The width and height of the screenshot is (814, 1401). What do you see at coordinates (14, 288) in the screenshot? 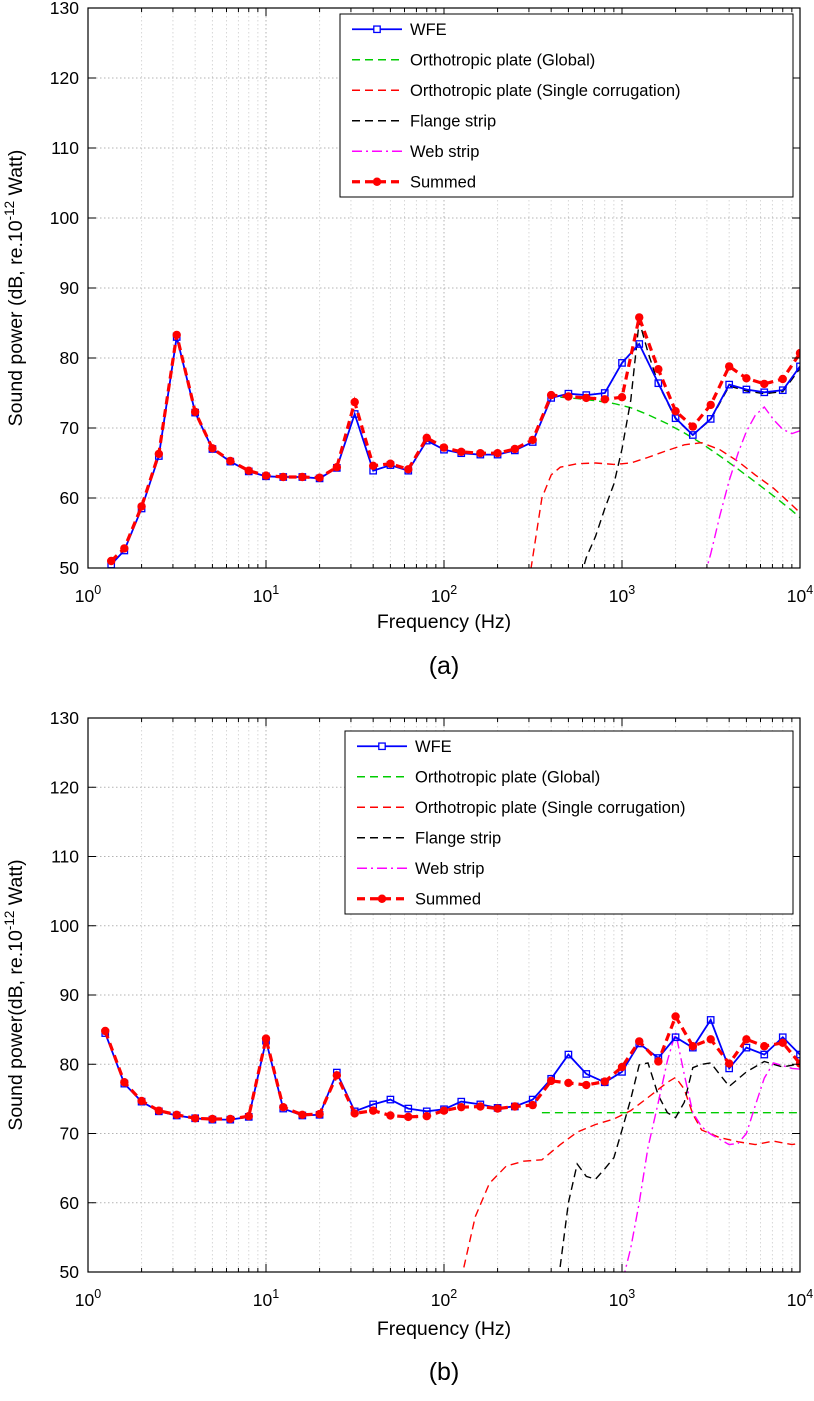
I see `y-axis-label: Sound power (dB, re.10-12 Watt)` at bounding box center [14, 288].